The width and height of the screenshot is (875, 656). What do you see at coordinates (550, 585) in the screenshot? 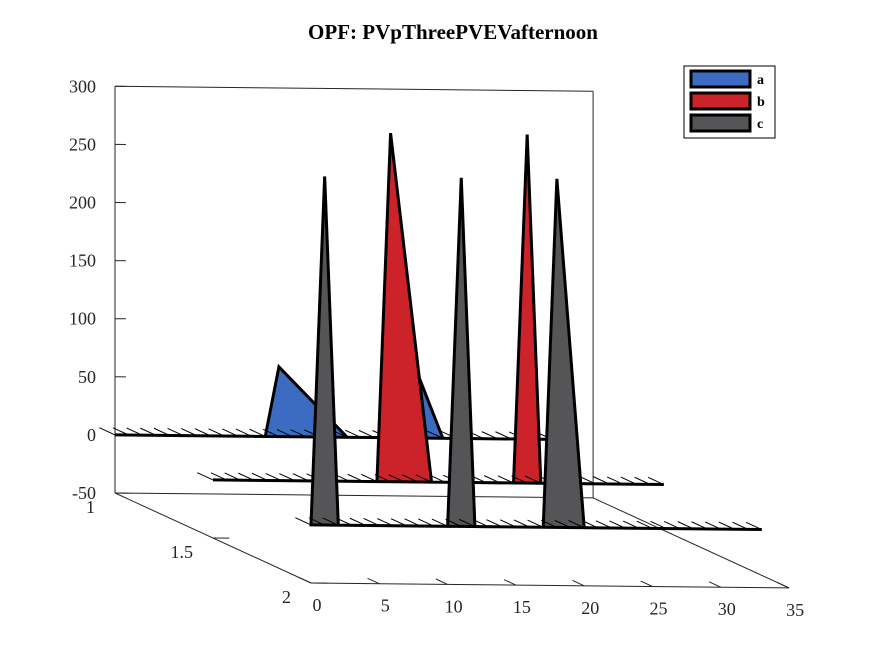
I see `axis-x` at bounding box center [550, 585].